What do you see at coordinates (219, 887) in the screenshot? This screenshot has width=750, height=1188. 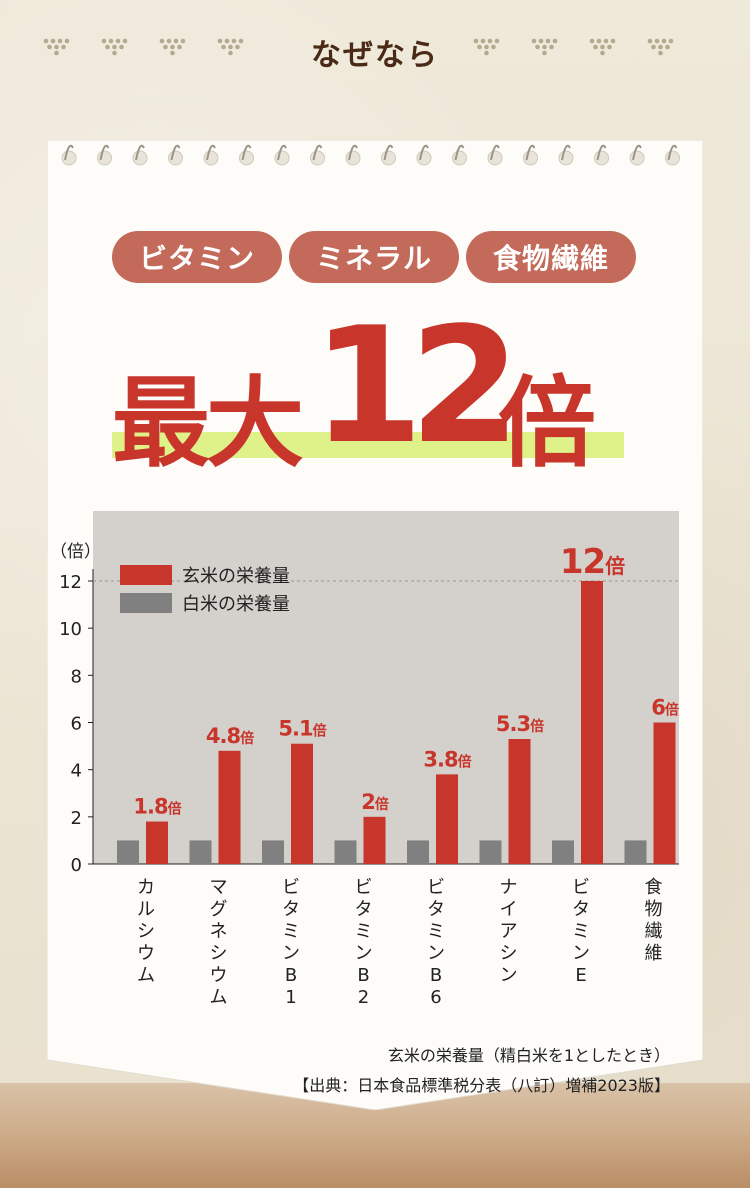 I see `x-tick-char: マ` at bounding box center [219, 887].